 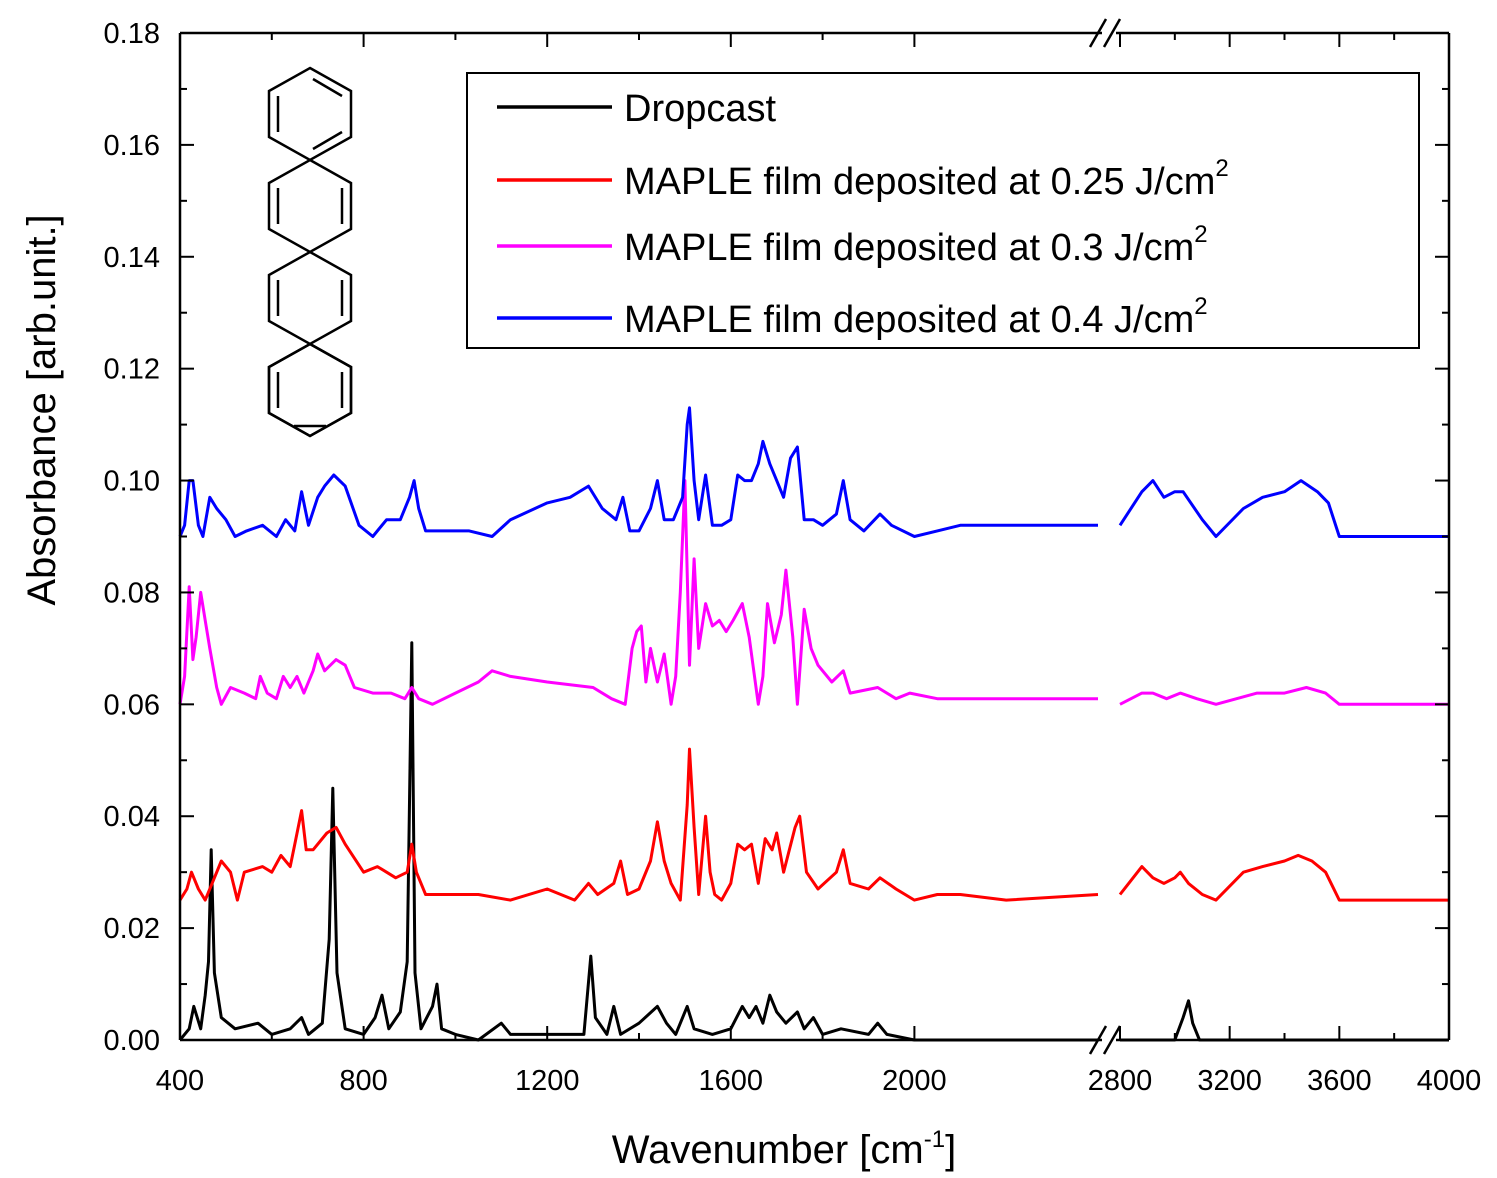 I want to click on axis-break-bottom-b, so click(x=1112, y=1040).